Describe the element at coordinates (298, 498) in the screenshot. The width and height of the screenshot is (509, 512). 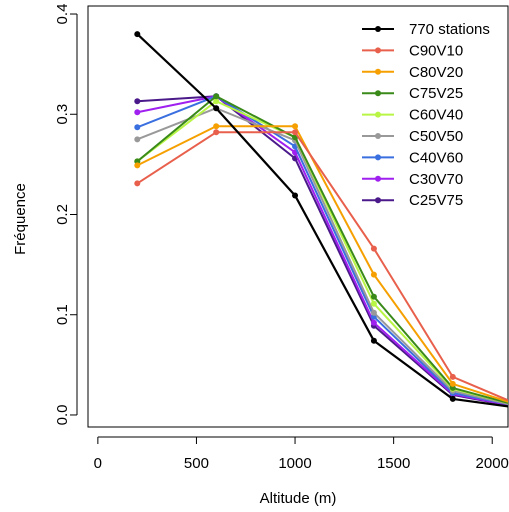
I see `x-axis-label: Altitude (m)` at that location.